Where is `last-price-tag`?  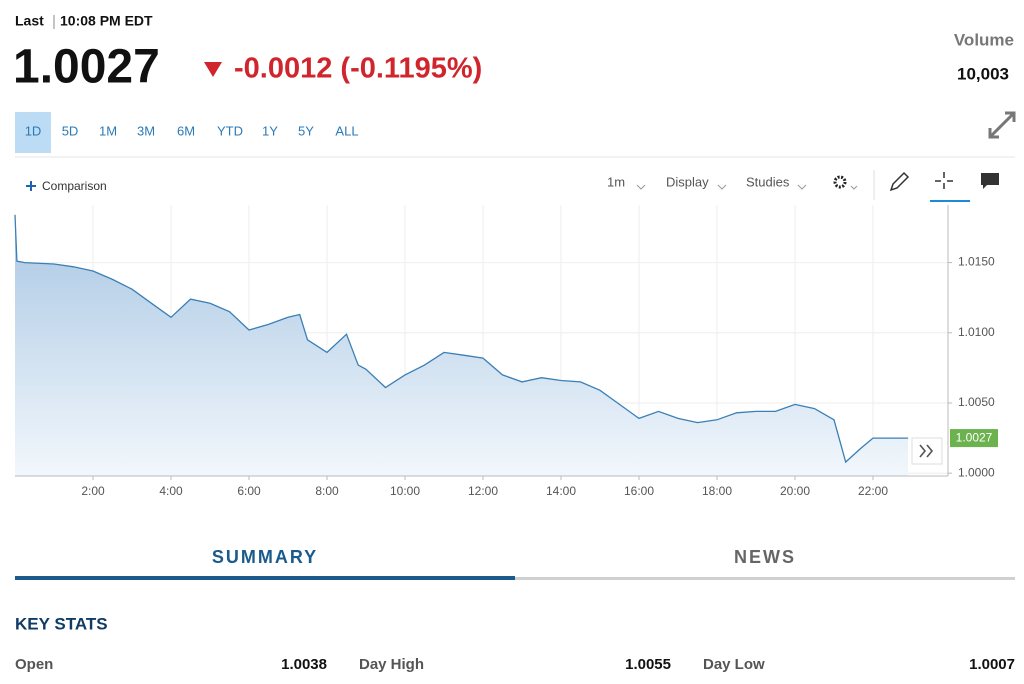 last-price-tag is located at coordinates (974, 438).